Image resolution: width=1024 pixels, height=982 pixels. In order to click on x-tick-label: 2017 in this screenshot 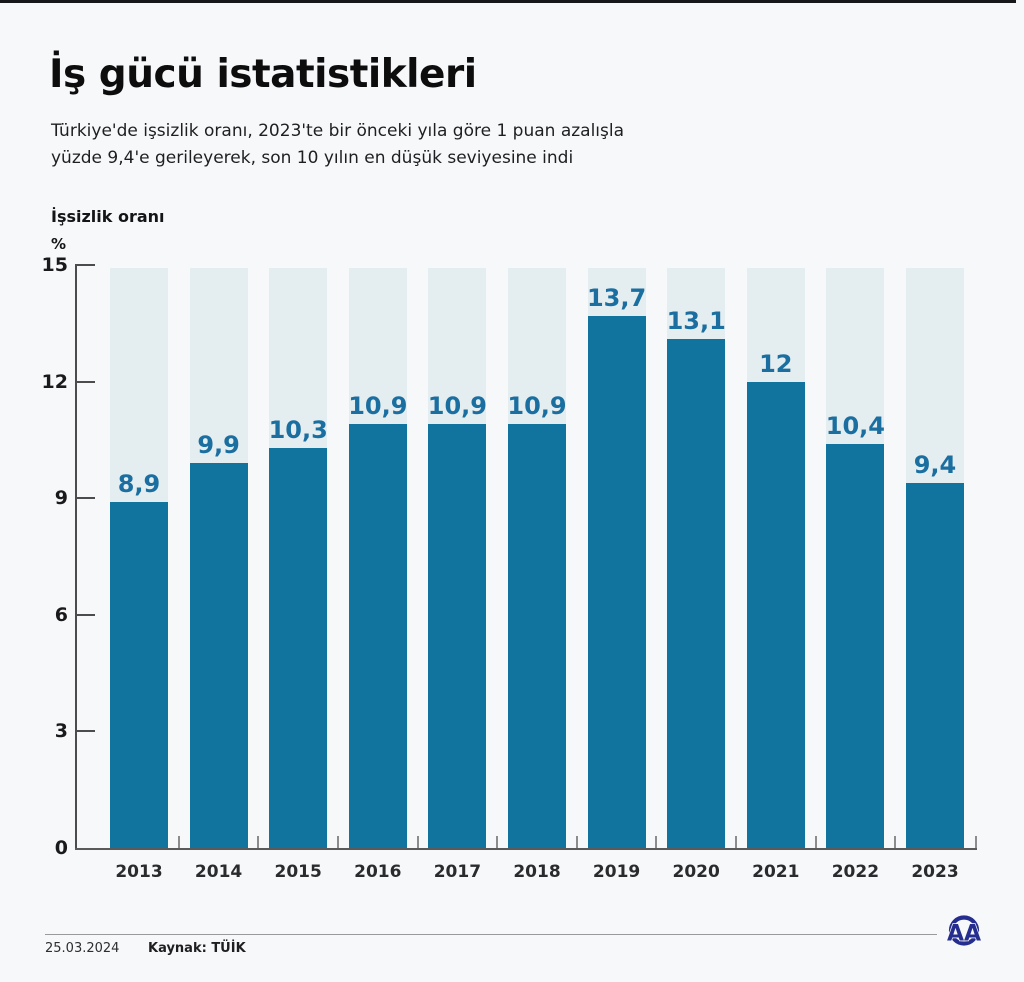, I will do `click(457, 872)`.